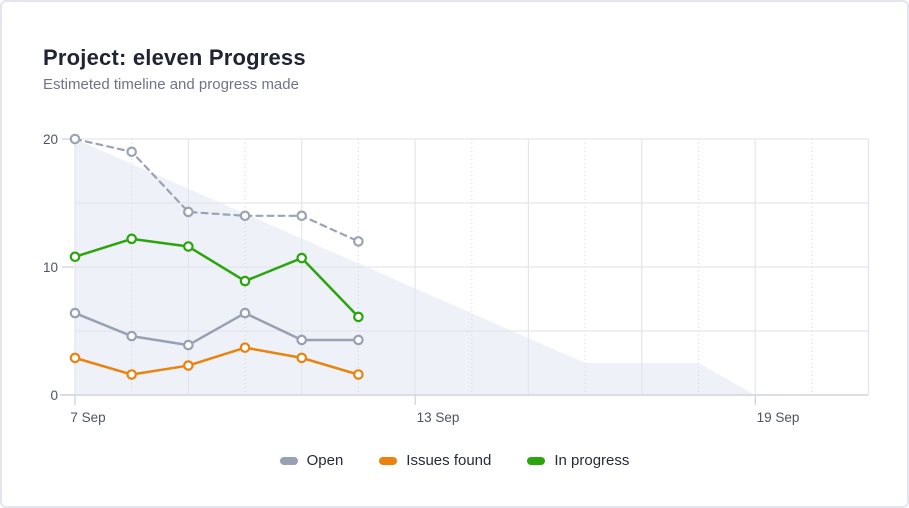 The height and width of the screenshot is (508, 909). I want to click on y-tick-20: 20, so click(50, 139).